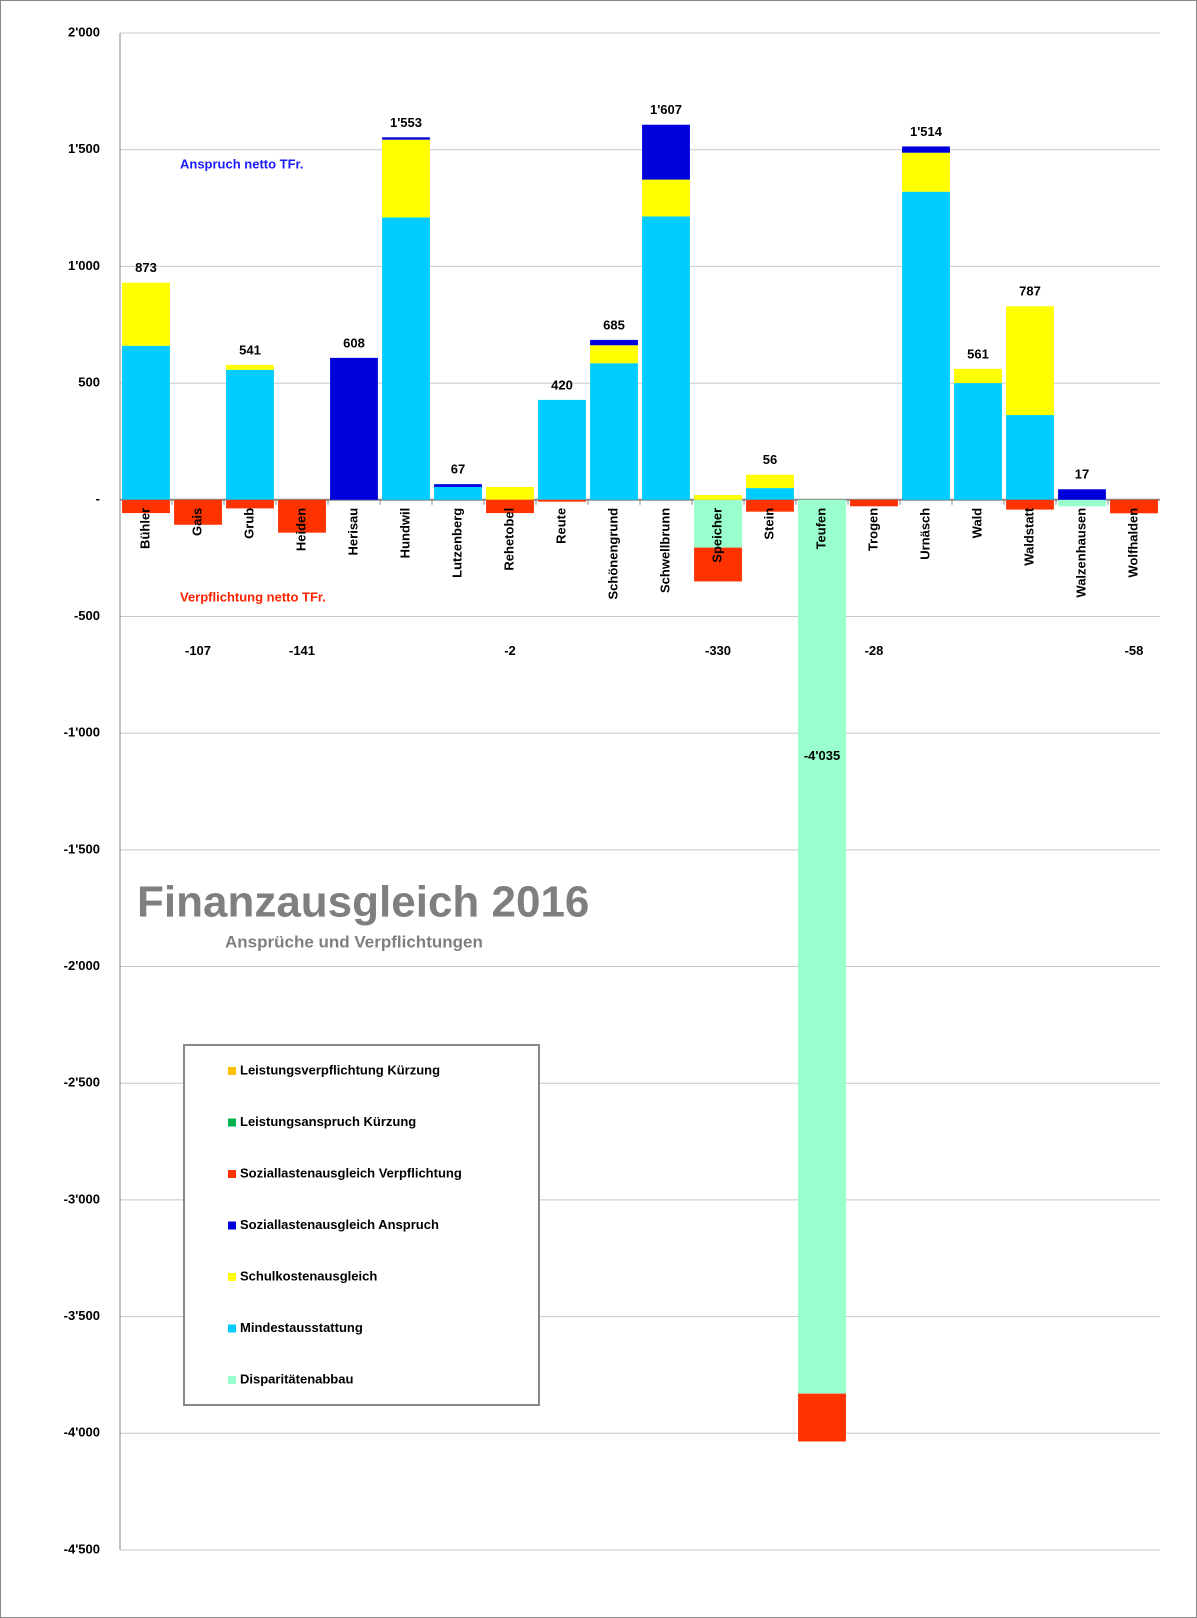 The width and height of the screenshot is (1197, 1618). What do you see at coordinates (872, 529) in the screenshot?
I see `x-tick-label: Trogen` at bounding box center [872, 529].